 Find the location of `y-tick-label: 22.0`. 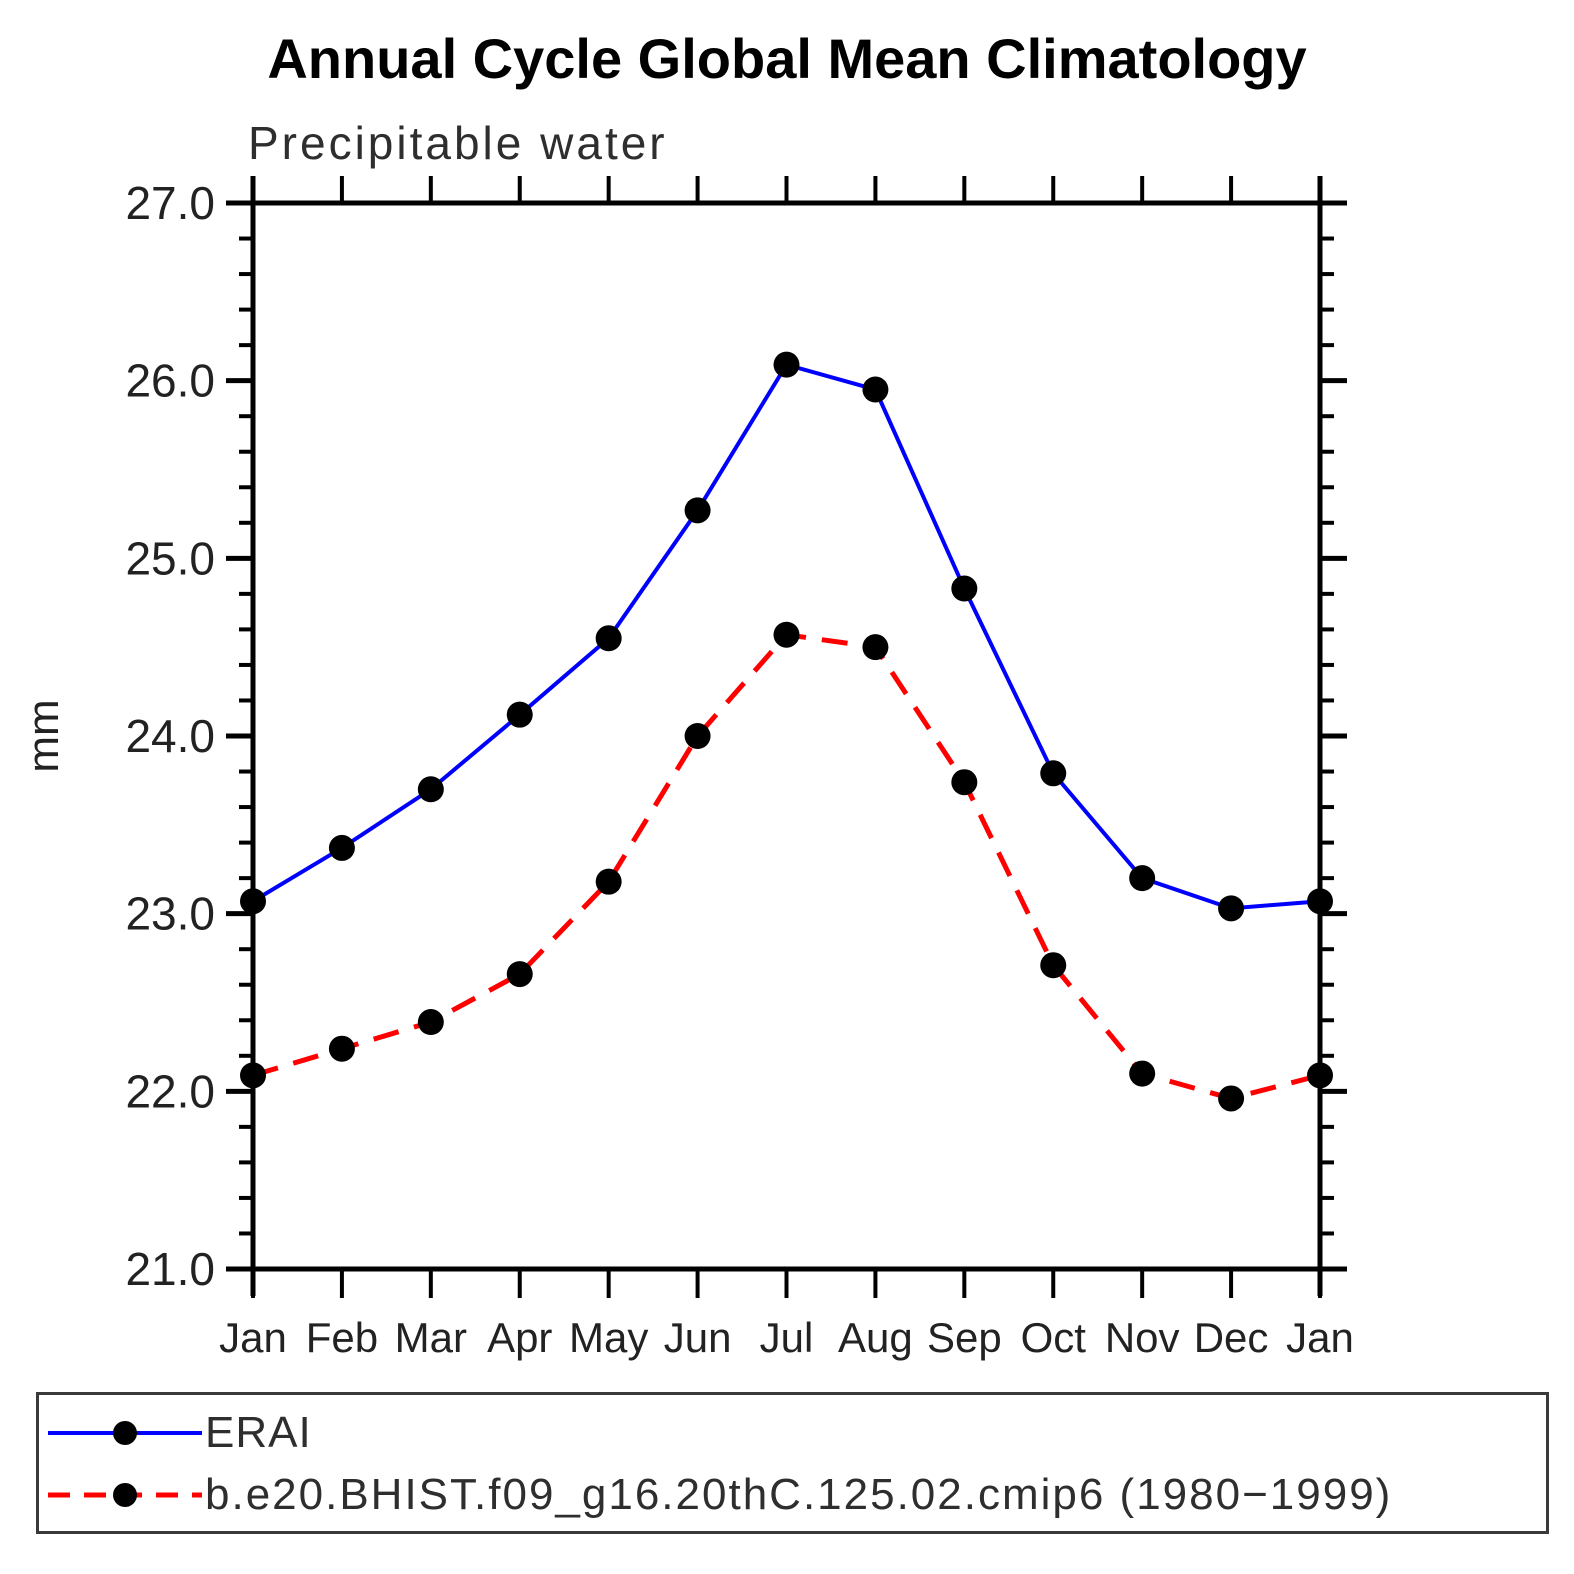

y-tick-label: 22.0 is located at coordinates (170, 1091).